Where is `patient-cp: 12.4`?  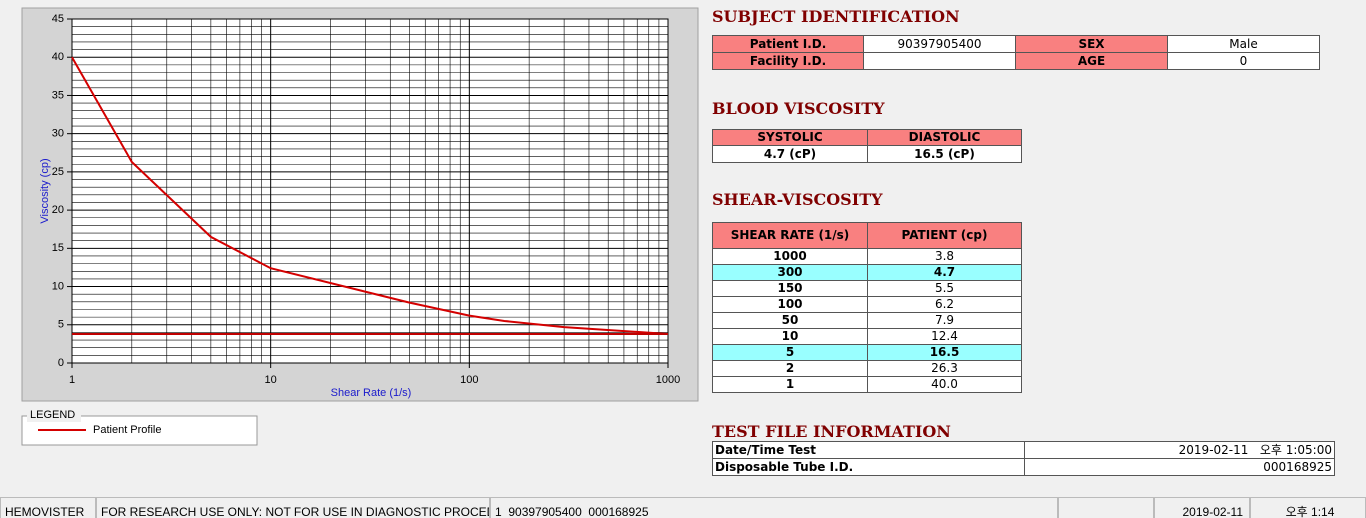 patient-cp: 12.4 is located at coordinates (944, 336).